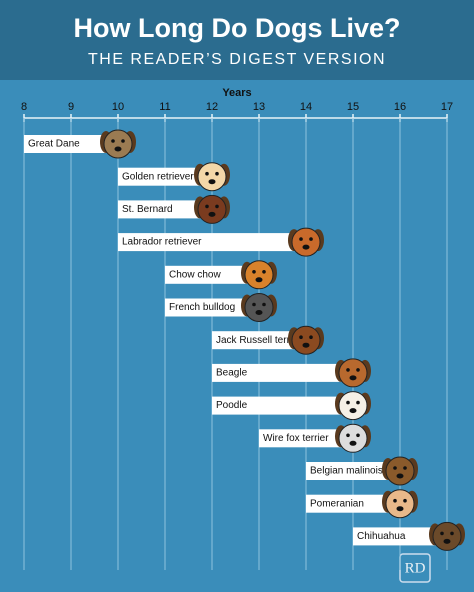 This screenshot has height=592, width=474. What do you see at coordinates (232, 373) in the screenshot?
I see `category-label: Beagle` at bounding box center [232, 373].